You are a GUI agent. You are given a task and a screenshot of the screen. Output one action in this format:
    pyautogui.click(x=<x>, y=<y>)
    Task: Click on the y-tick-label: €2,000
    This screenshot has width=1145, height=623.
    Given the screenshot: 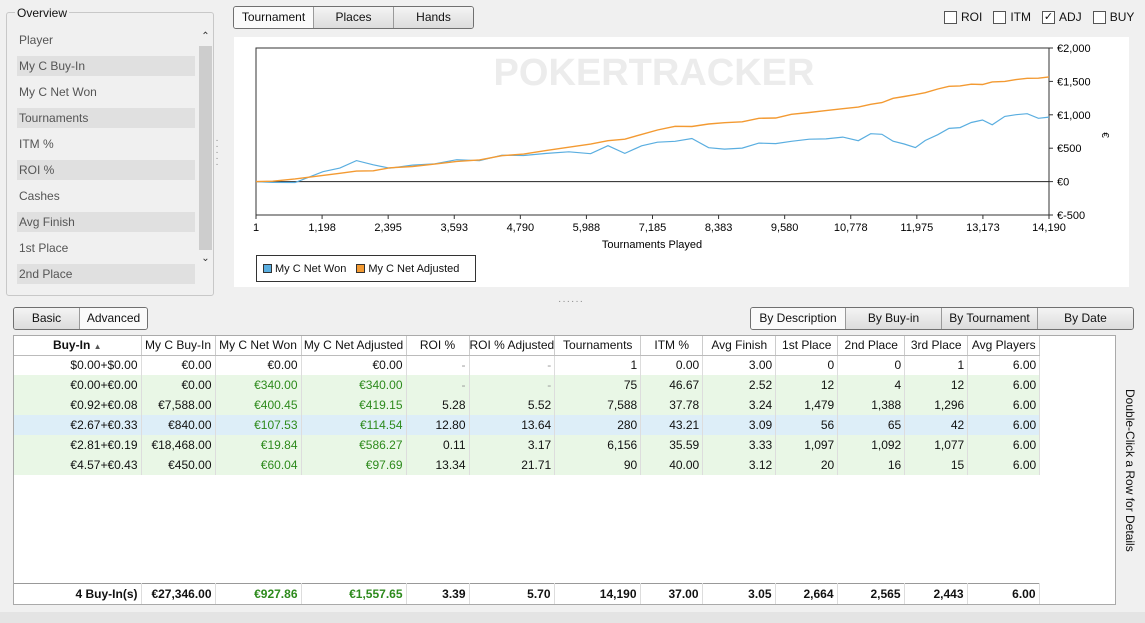 What is the action you would take?
    pyautogui.click(x=1074, y=49)
    